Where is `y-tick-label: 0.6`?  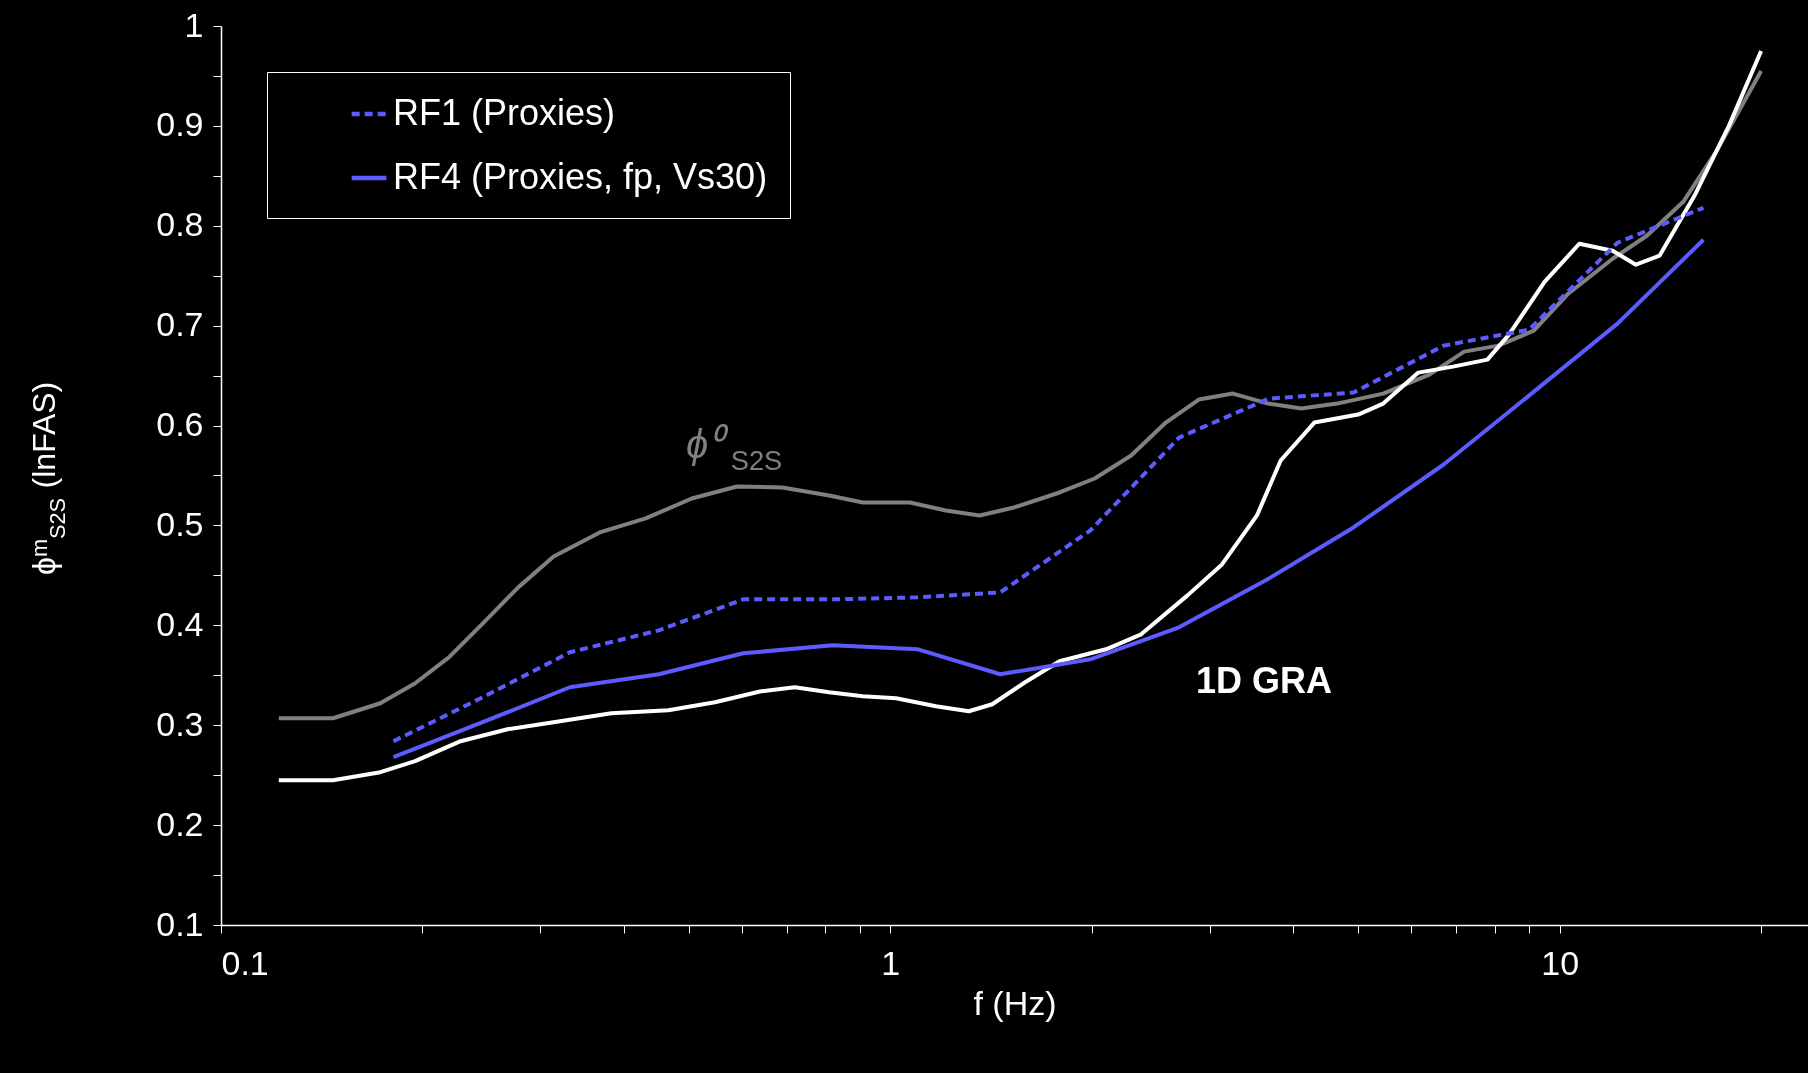
y-tick-label: 0.6 is located at coordinates (180, 424).